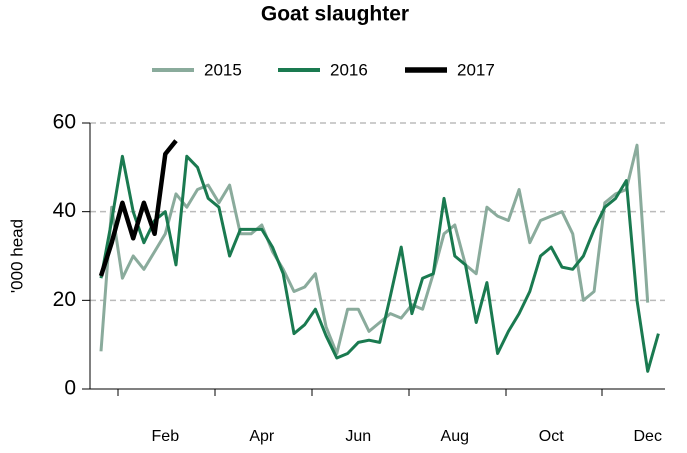 Image resolution: width=687 pixels, height=453 pixels. I want to click on y-tick-label: 20, so click(64, 299).